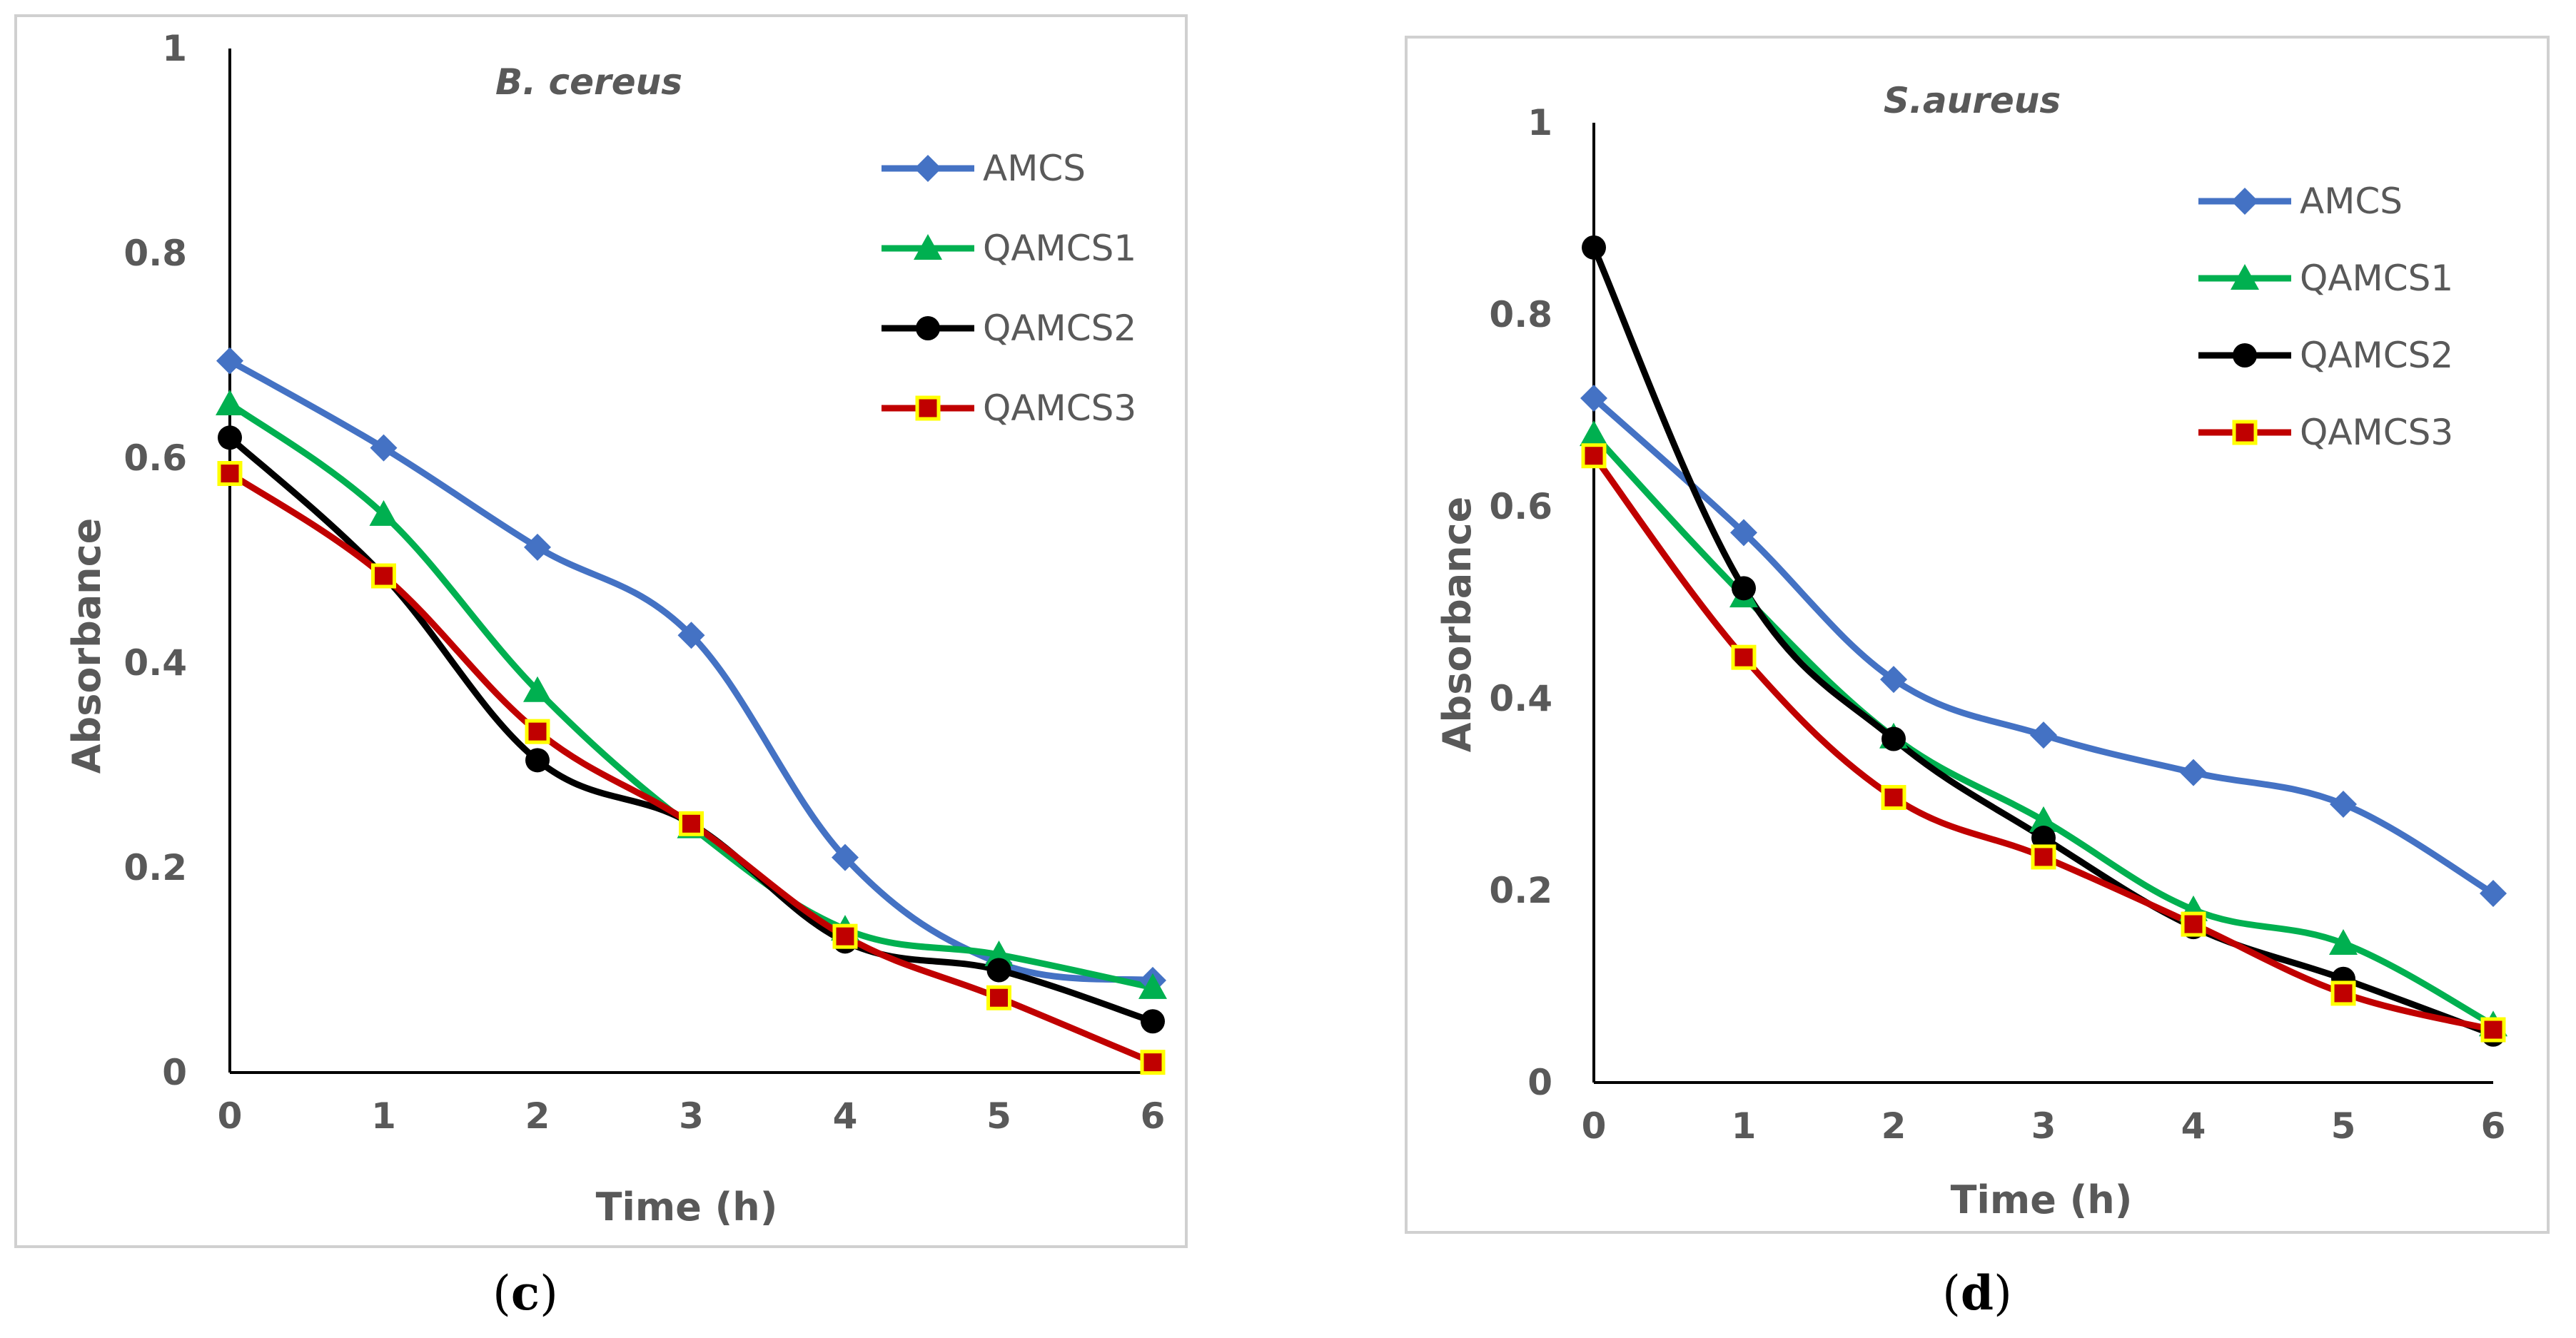 The height and width of the screenshot is (1338, 2576). Describe the element at coordinates (588, 82) in the screenshot. I see `chart-title-c: B. cereus` at that location.